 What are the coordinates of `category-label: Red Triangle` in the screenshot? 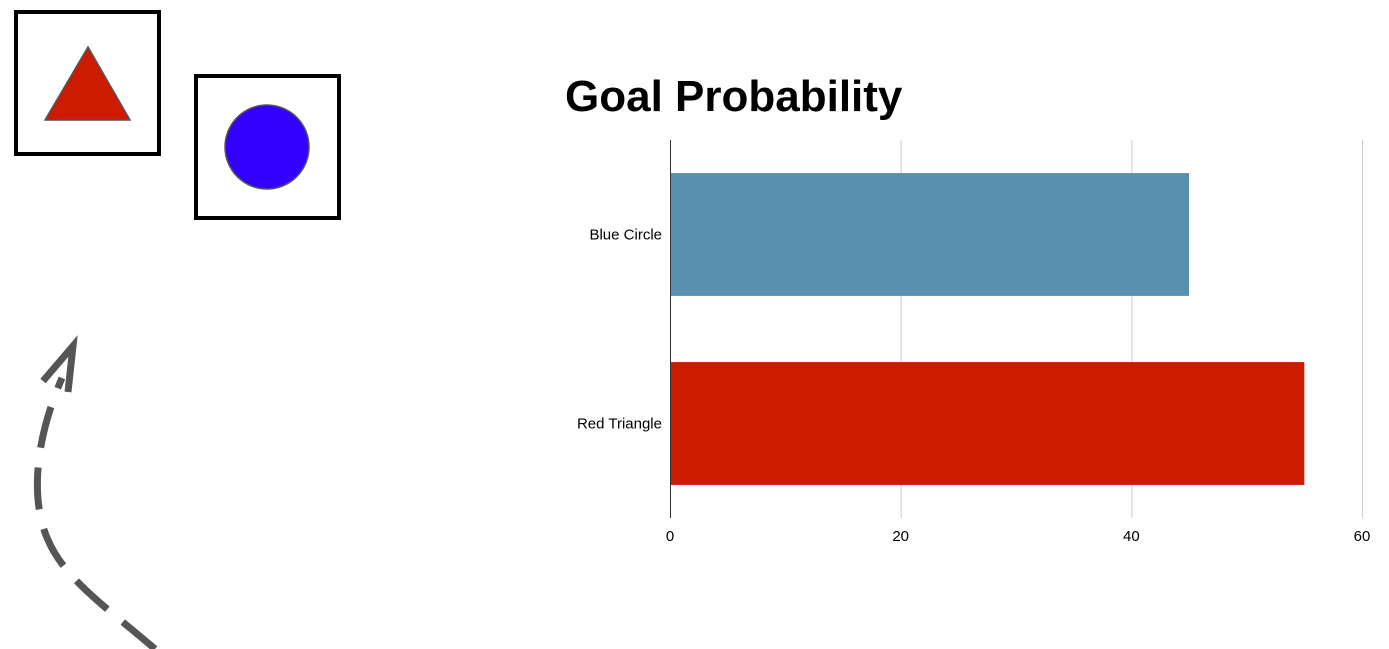 It's located at (619, 423).